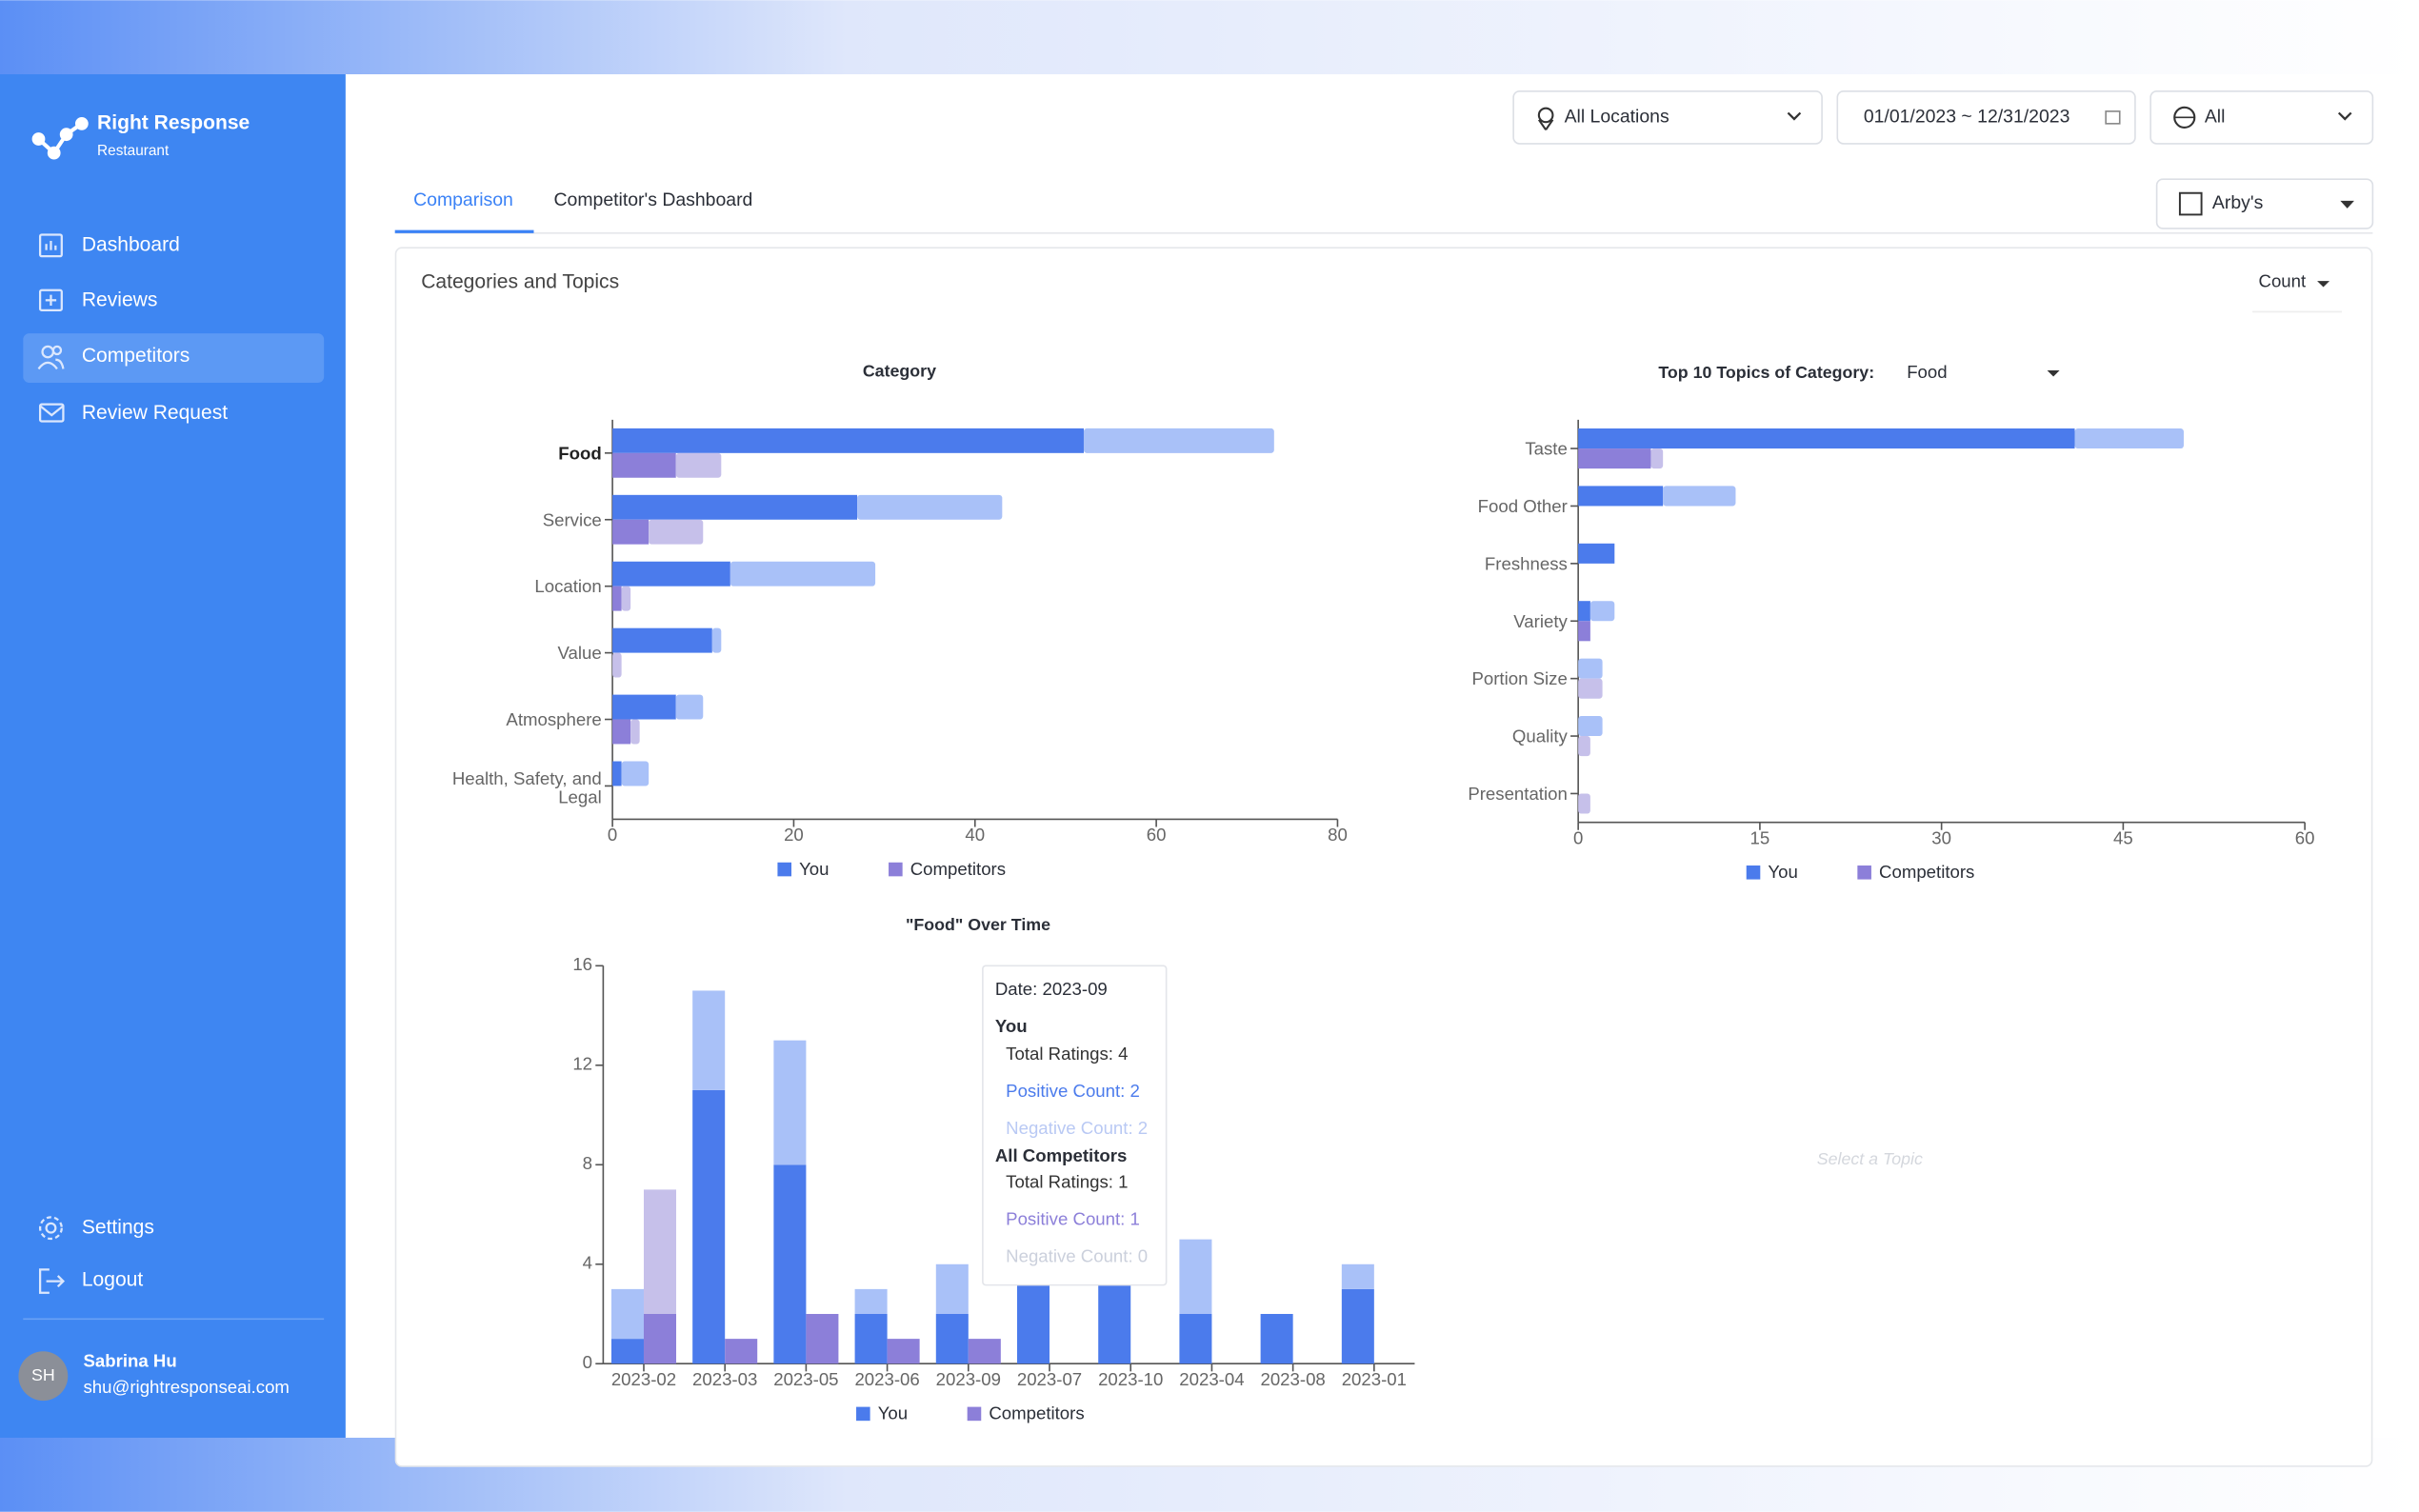 Image resolution: width=2419 pixels, height=1512 pixels. I want to click on tooltip-line: Negative Count: 0, so click(1077, 1255).